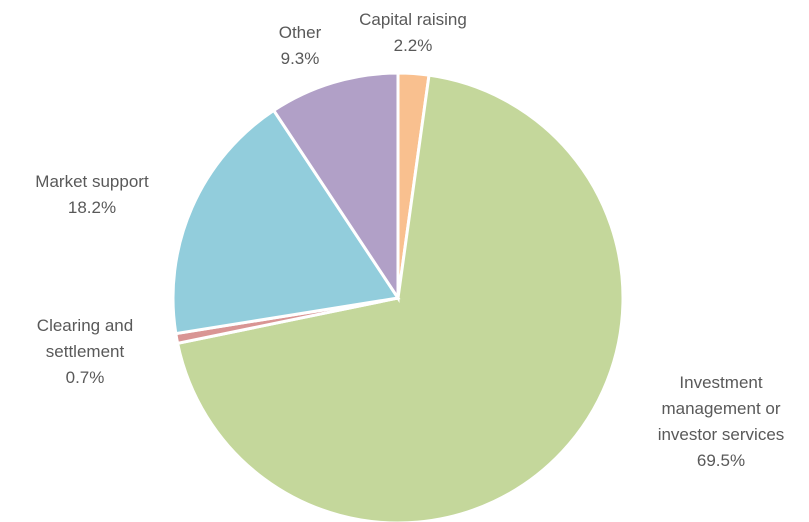 This screenshot has width=809, height=522. I want to click on value-label: 9.3%, so click(300, 58).